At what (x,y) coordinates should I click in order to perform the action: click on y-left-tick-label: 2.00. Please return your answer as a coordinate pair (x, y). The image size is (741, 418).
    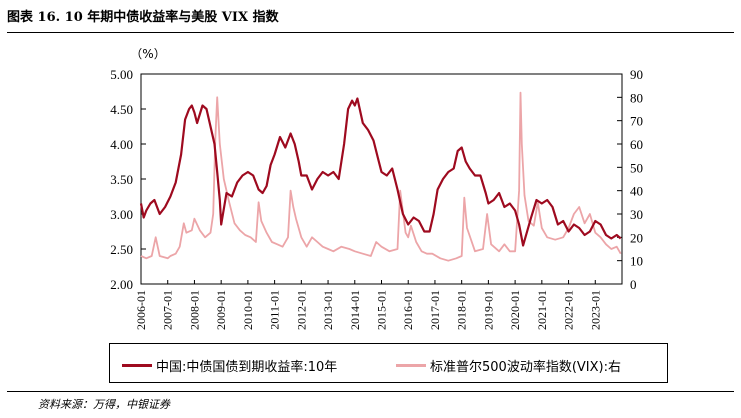
    Looking at the image, I should click on (121, 284).